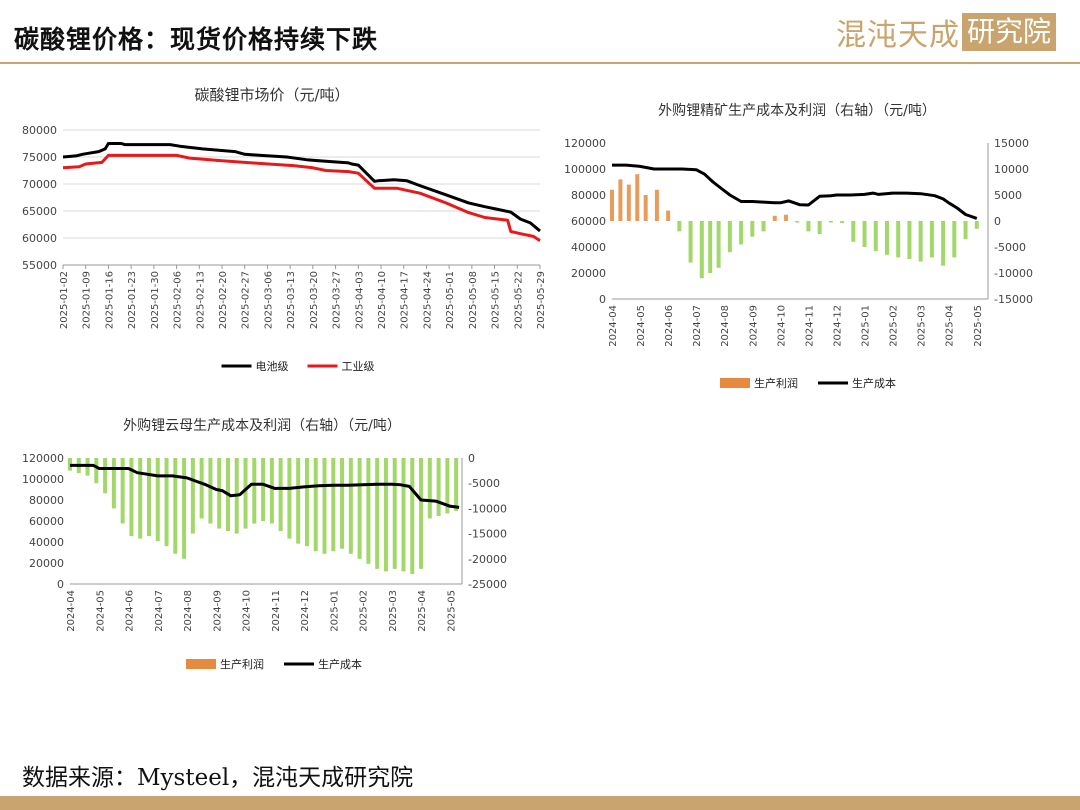 The height and width of the screenshot is (810, 1080). Describe the element at coordinates (518, 300) in the screenshot. I see `x-tick-label: 2025-05-22` at that location.